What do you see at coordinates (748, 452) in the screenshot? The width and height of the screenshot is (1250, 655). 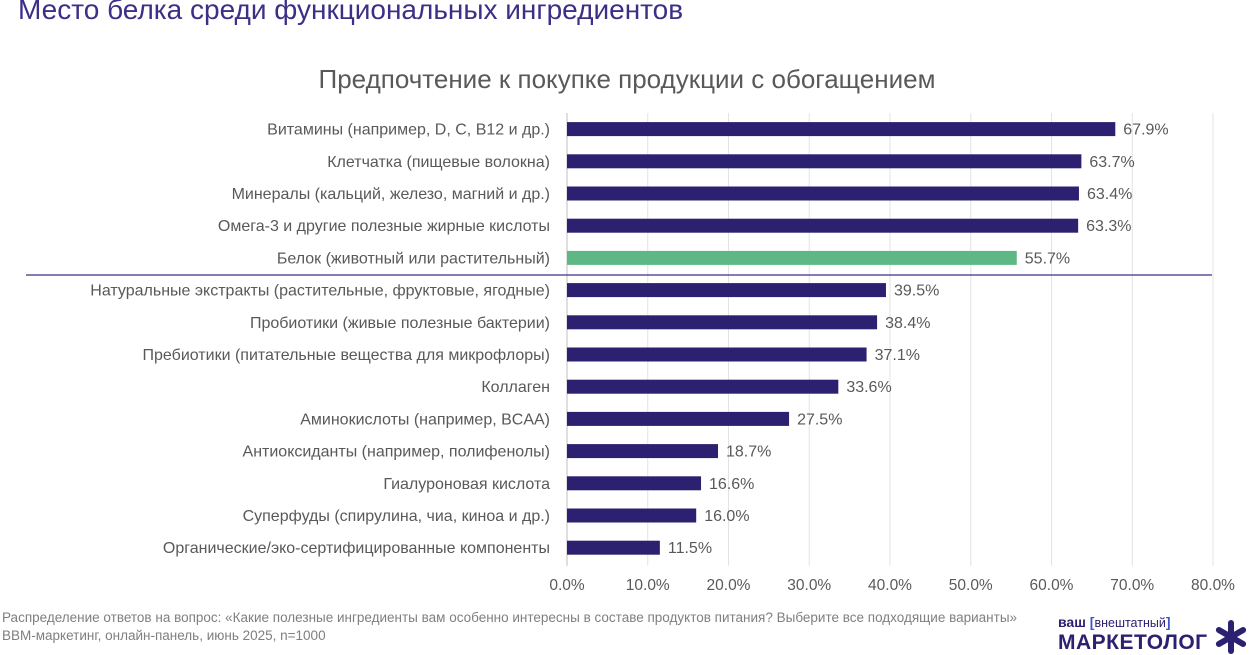 I see `data-label: 18.7%` at bounding box center [748, 452].